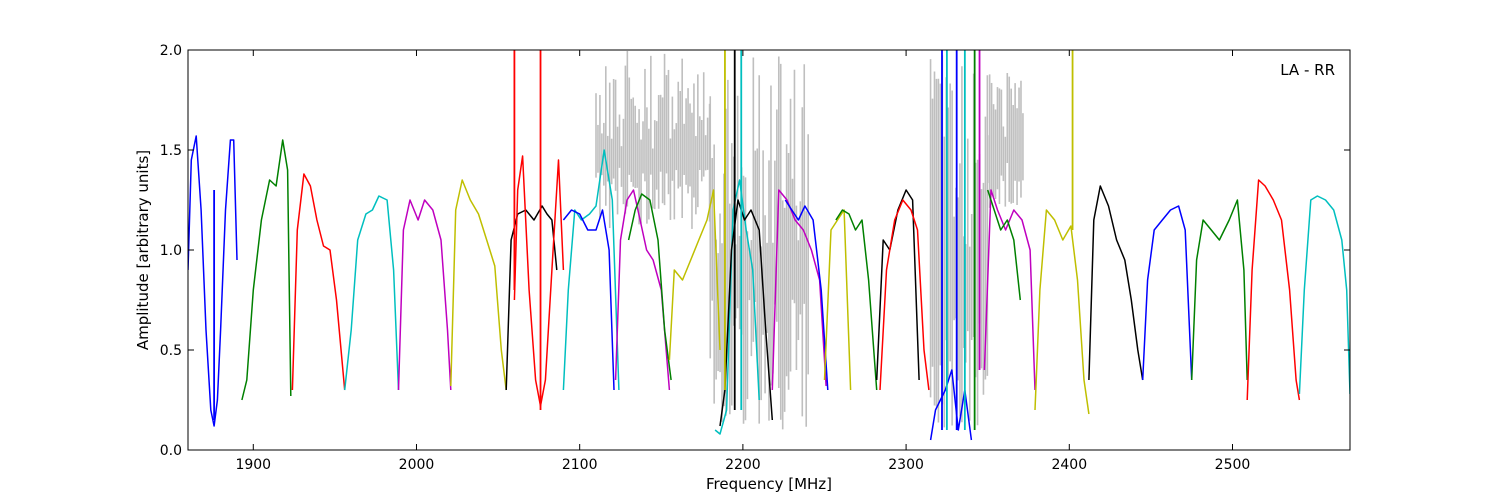 The height and width of the screenshot is (500, 1500). What do you see at coordinates (171, 151) in the screenshot?
I see `y-tick-label: 1.5` at bounding box center [171, 151].